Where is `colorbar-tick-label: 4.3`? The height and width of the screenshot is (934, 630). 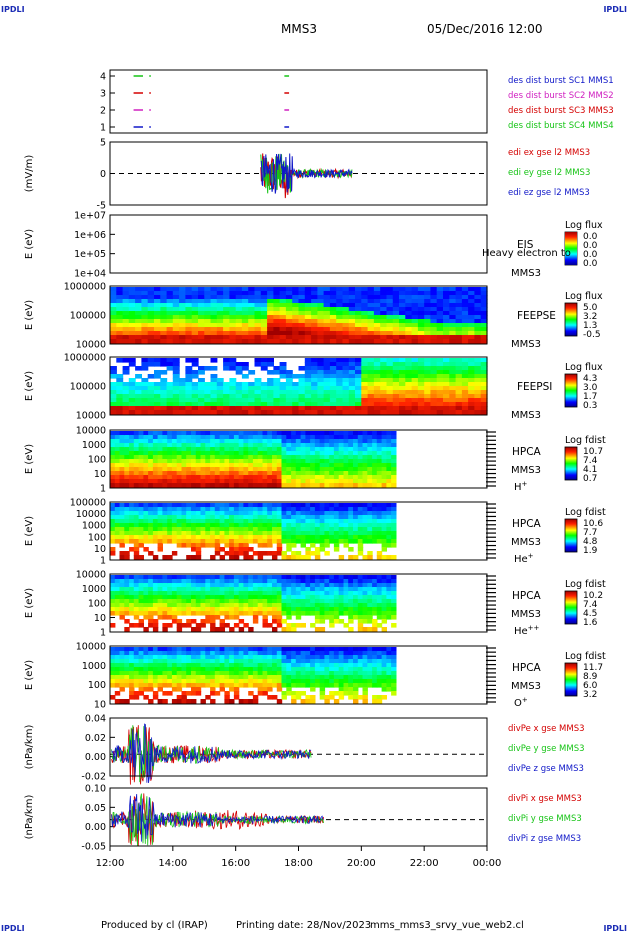
colorbar-tick-label: 4.3 is located at coordinates (590, 379).